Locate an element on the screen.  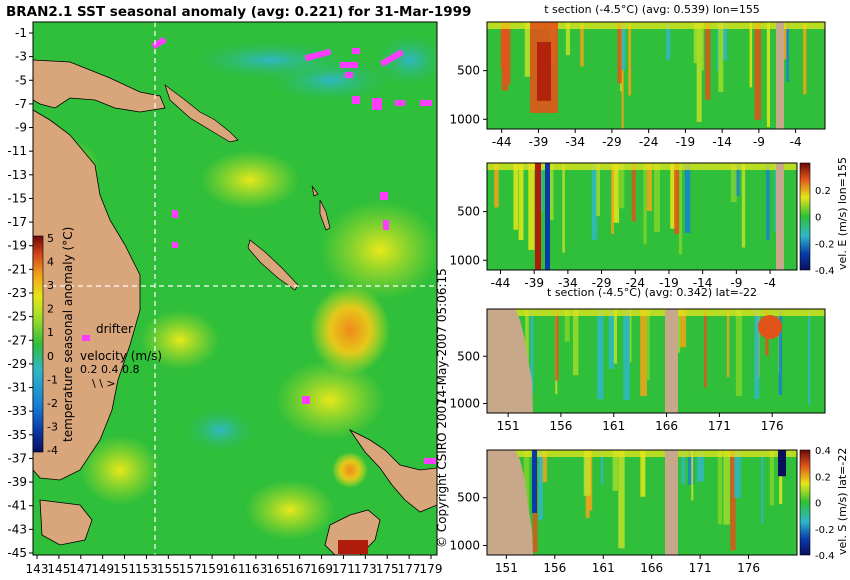
map-x-tick-label: 165 is located at coordinates (277, 569).